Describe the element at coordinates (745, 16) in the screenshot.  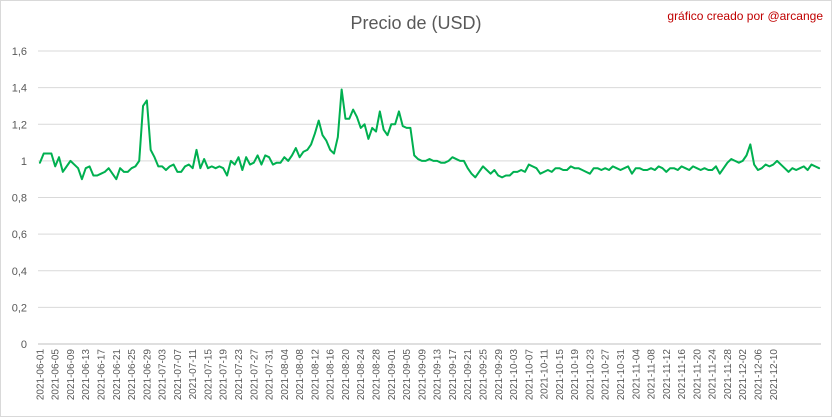
I see `credit-label: gráfico creado por @arcange` at that location.